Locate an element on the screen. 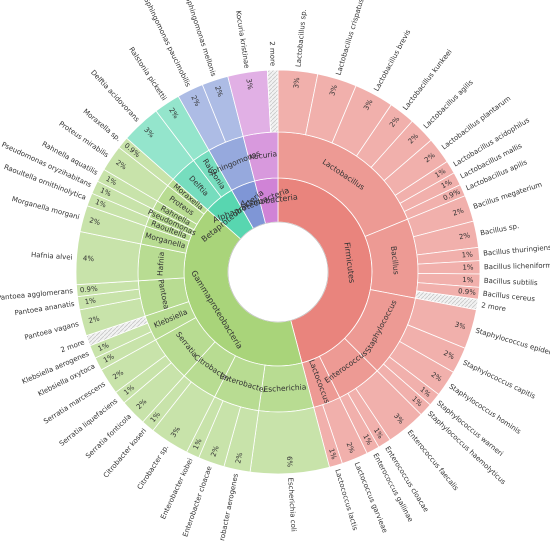 The width and height of the screenshot is (550, 541). species-pct-escherichia-coli-26: 6% is located at coordinates (289, 462).